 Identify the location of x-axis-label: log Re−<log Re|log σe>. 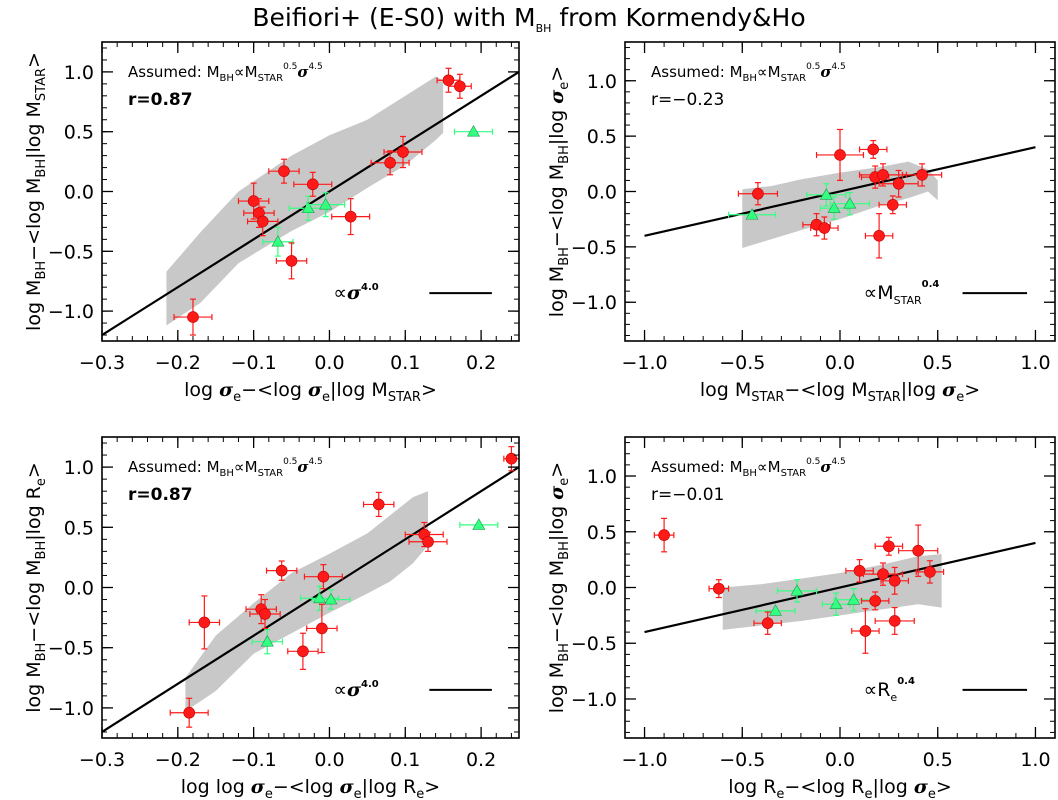
(840, 788).